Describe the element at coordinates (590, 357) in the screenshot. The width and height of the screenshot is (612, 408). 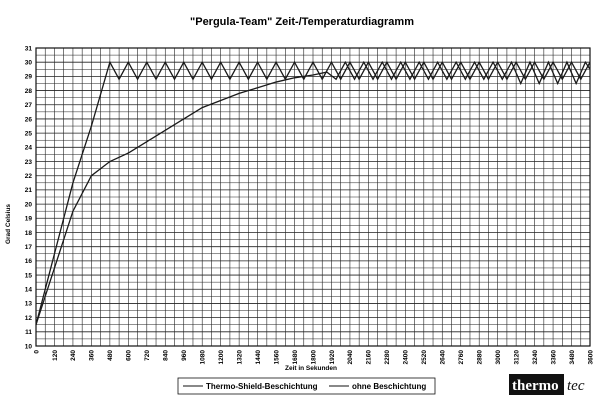
I see `x-tick-label: 3600` at that location.